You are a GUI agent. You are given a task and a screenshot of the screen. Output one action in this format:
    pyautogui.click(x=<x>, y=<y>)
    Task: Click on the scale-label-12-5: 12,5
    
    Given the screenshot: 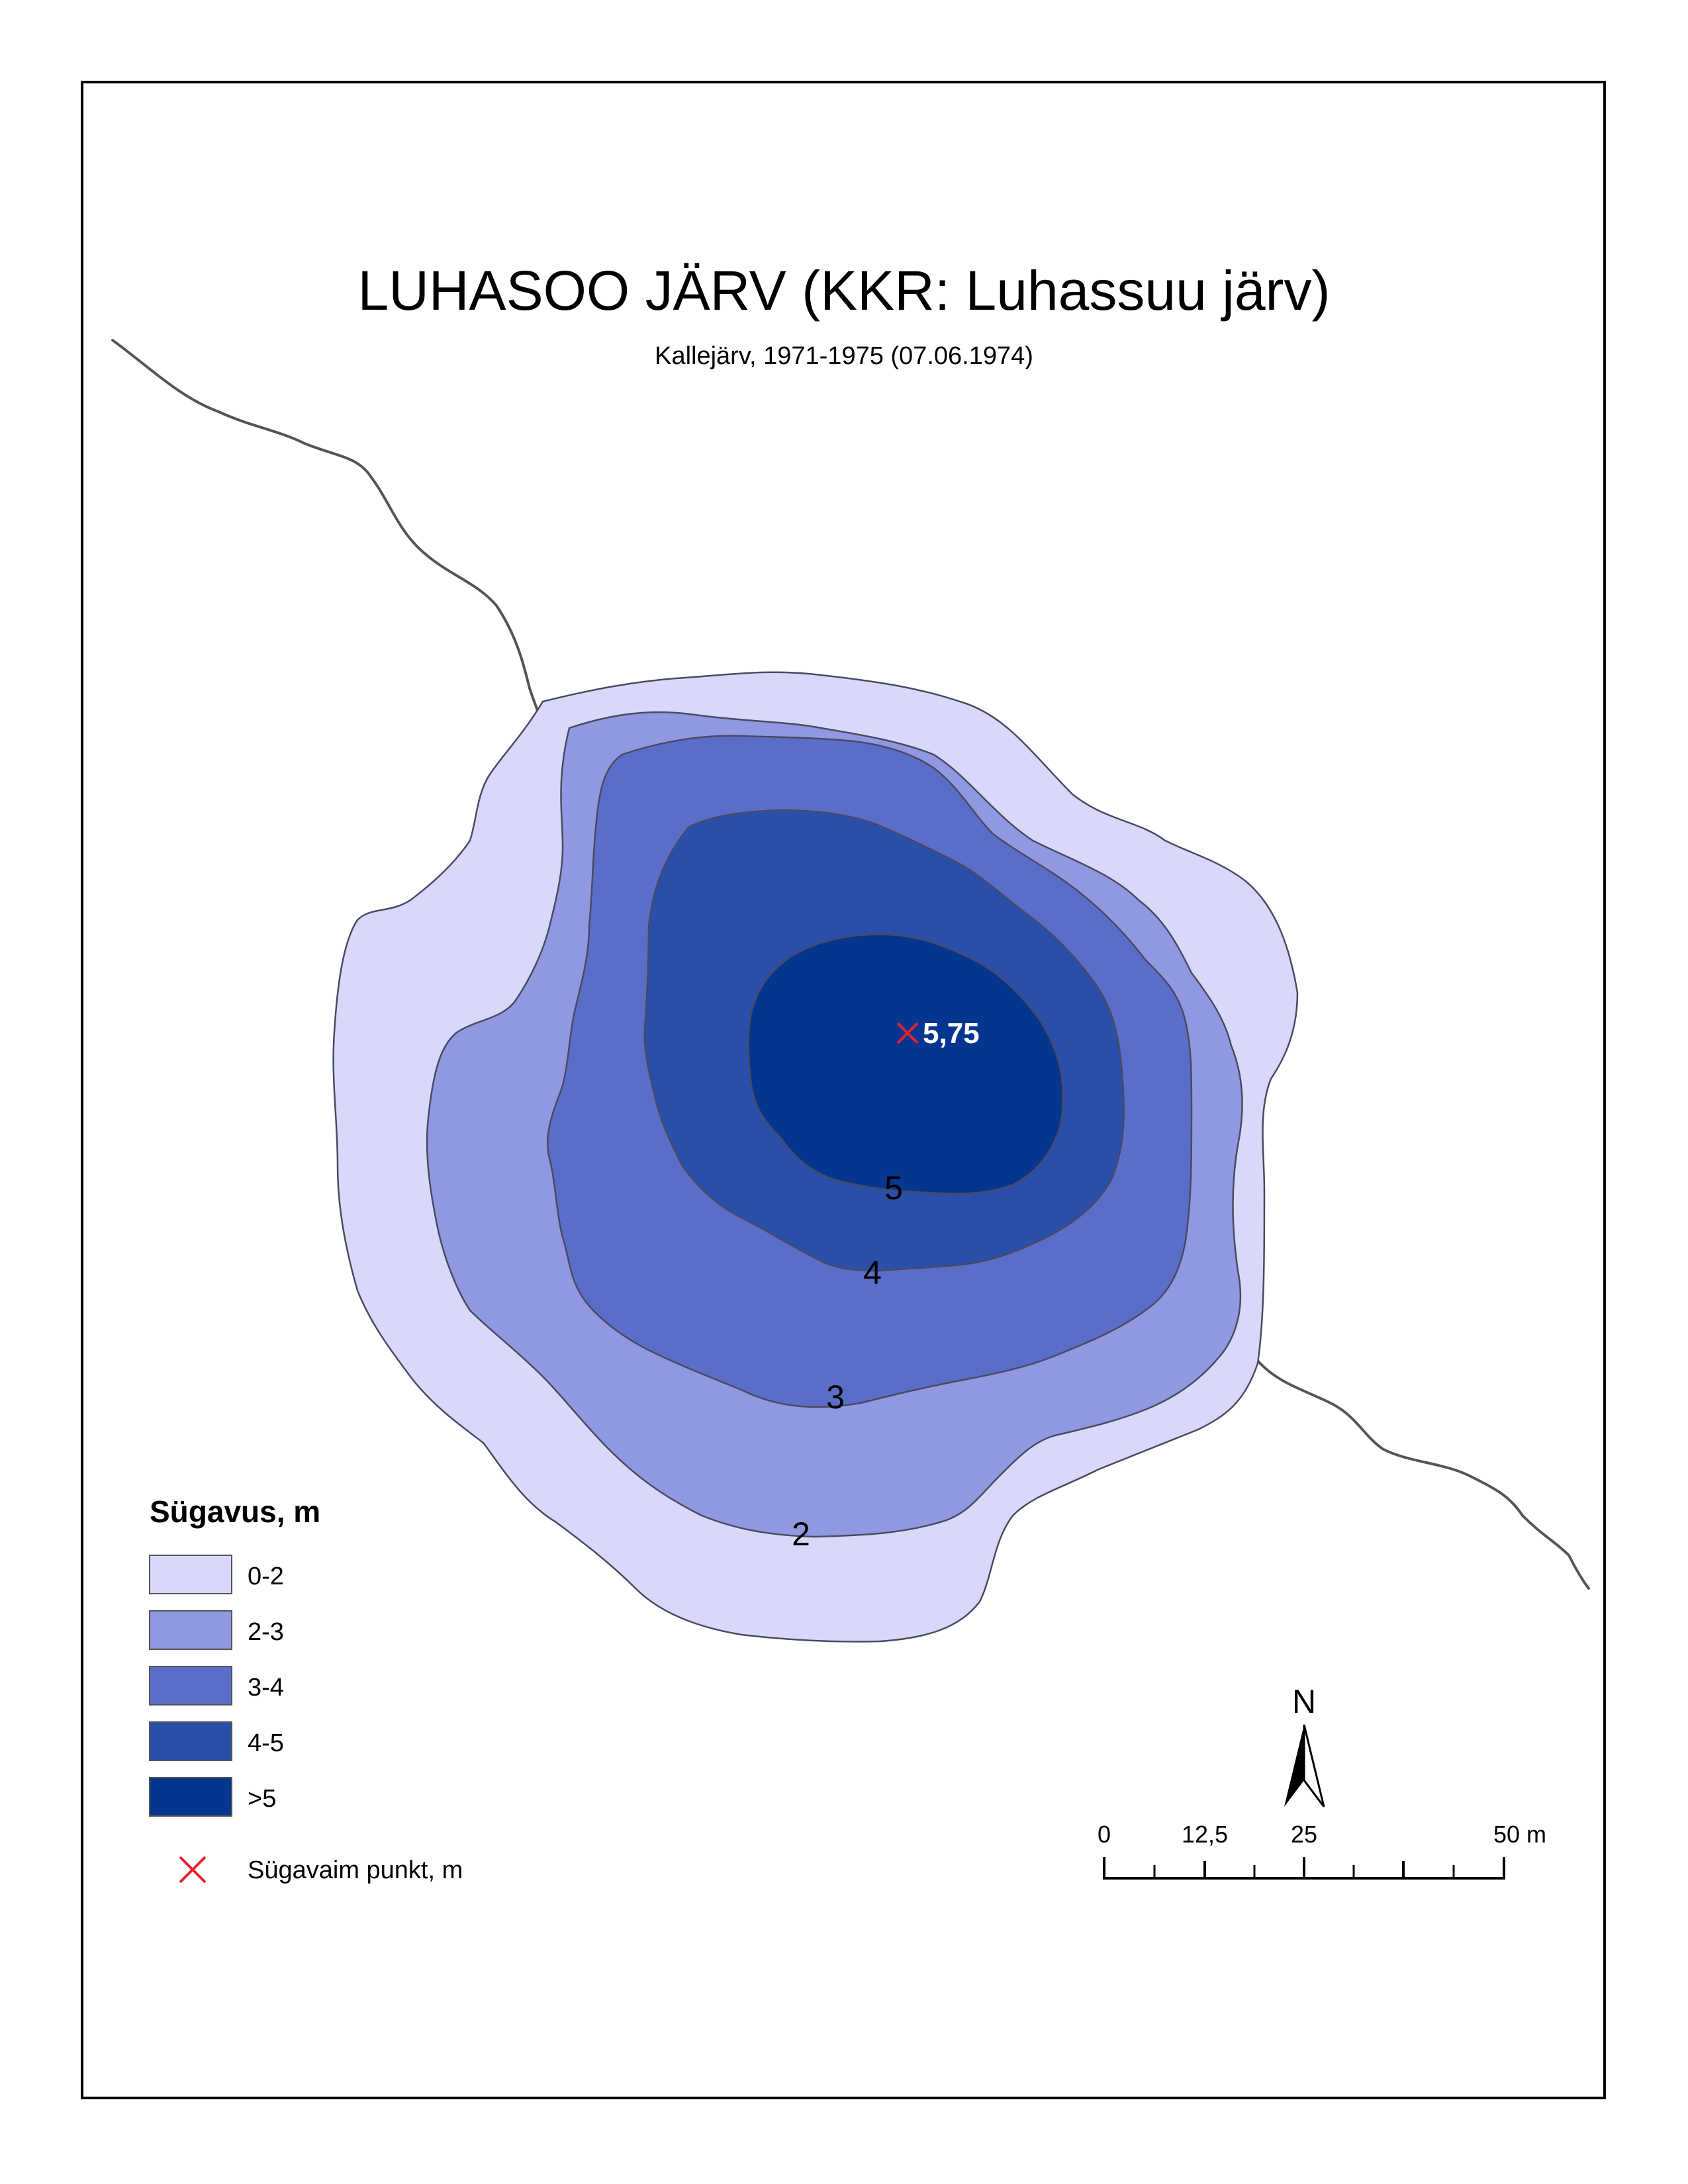 What is the action you would take?
    pyautogui.click(x=1205, y=1834)
    